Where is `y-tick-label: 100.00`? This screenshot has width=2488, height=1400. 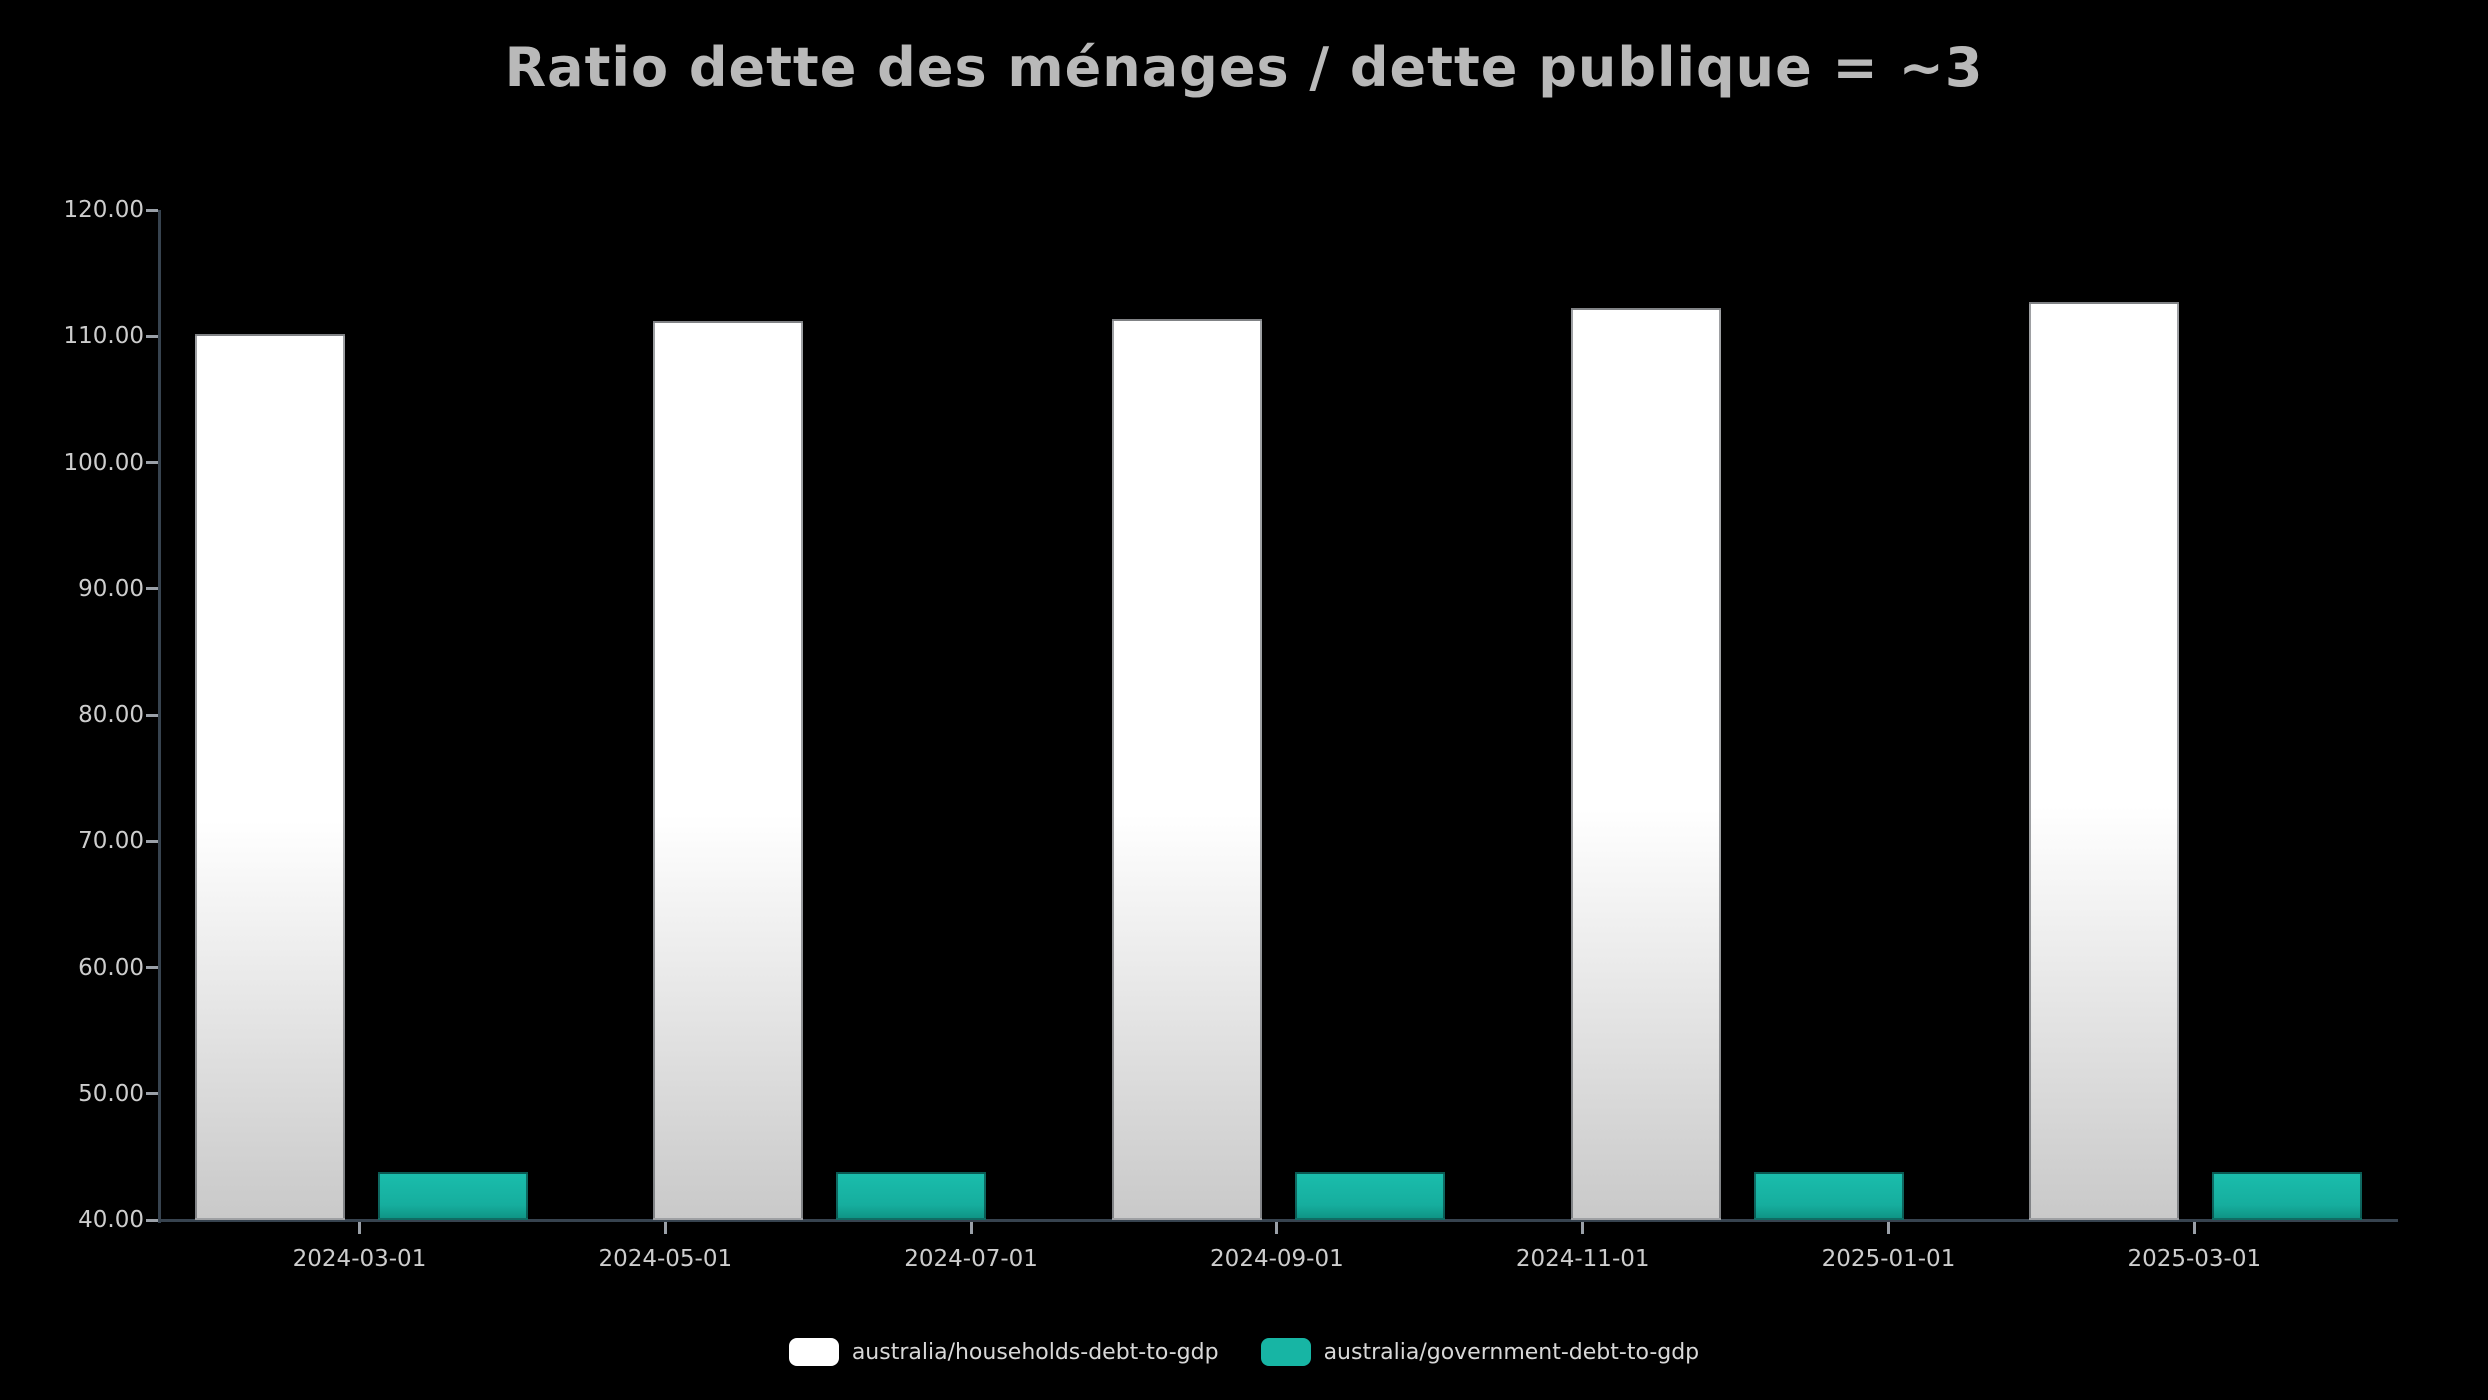 y-tick-label: 100.00 is located at coordinates (103, 462).